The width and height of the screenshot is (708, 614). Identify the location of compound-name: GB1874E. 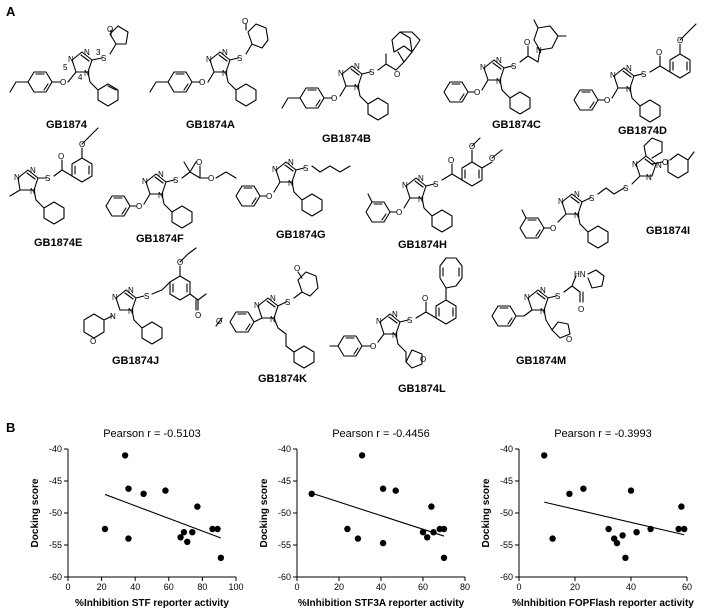
(58, 243).